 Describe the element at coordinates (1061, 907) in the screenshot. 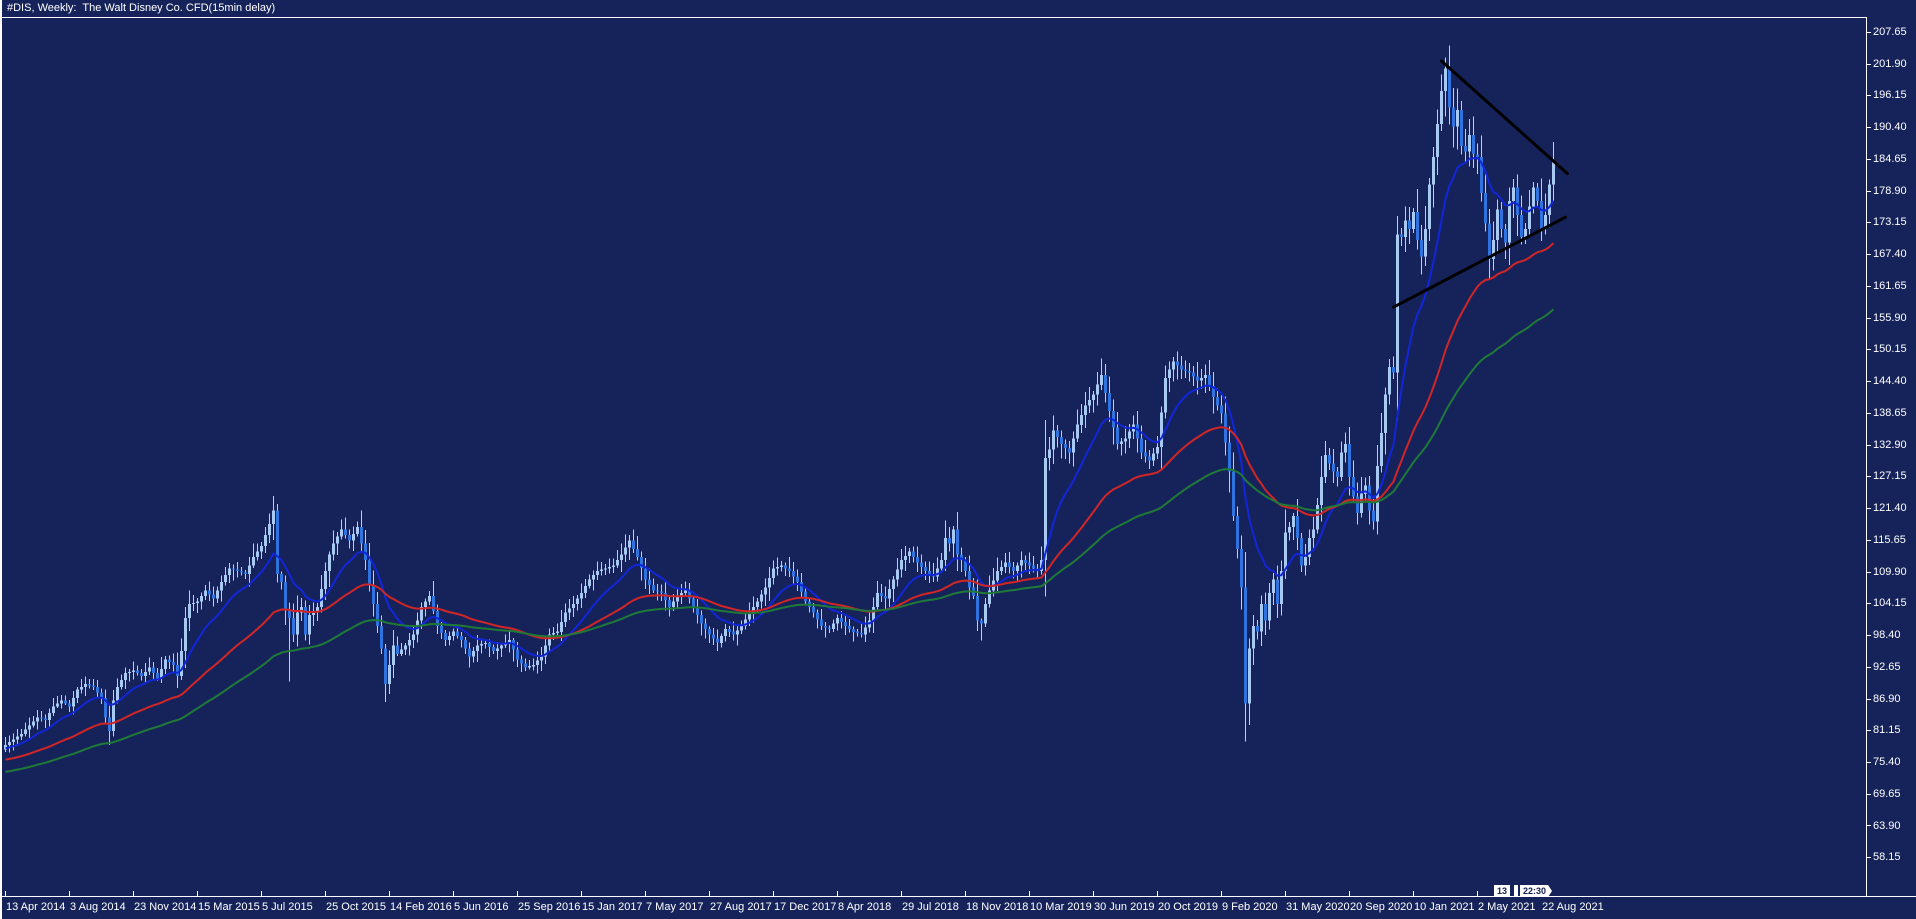

I see `date-tick-label: 10 Mar 2019` at that location.